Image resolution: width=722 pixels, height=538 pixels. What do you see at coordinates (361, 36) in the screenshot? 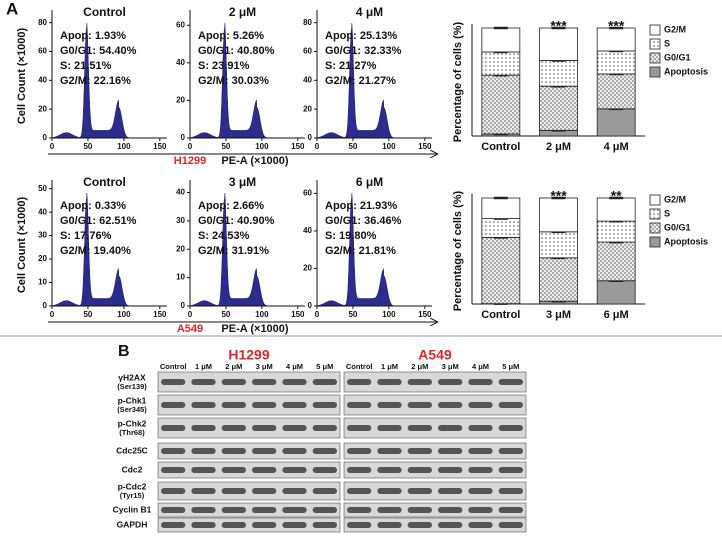
I see `histogram-stat: Apop: 25.13%` at bounding box center [361, 36].